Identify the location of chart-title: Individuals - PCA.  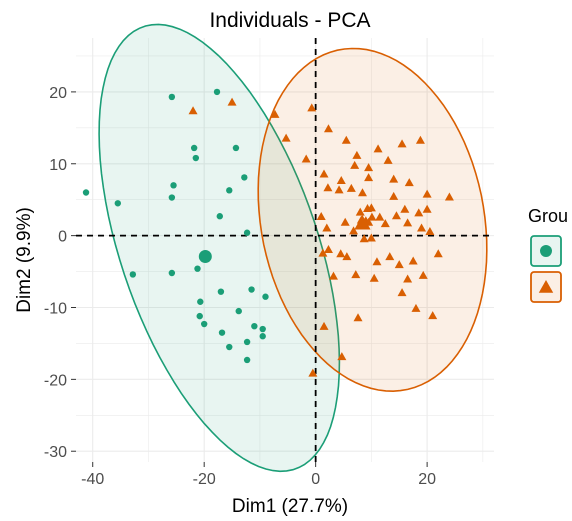
(289, 20).